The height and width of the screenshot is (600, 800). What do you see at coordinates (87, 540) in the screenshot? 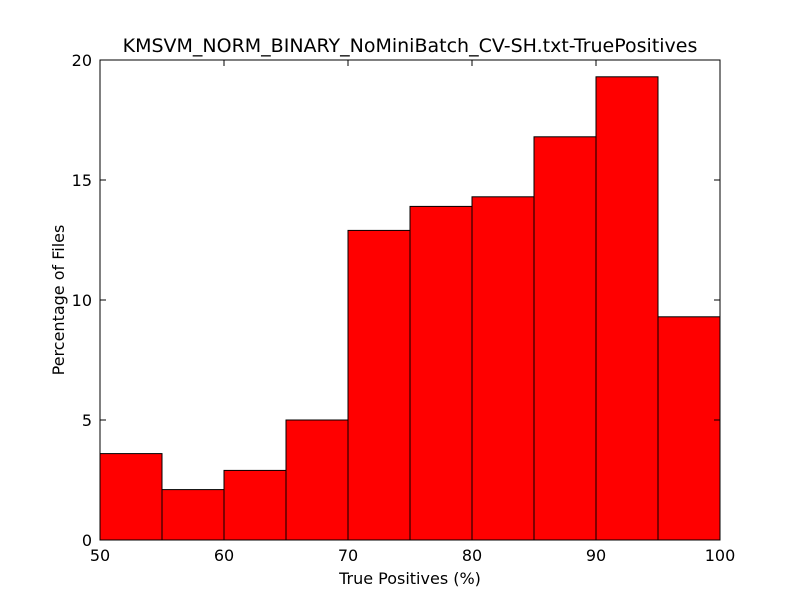
I see `y-tick-label: 0` at bounding box center [87, 540].